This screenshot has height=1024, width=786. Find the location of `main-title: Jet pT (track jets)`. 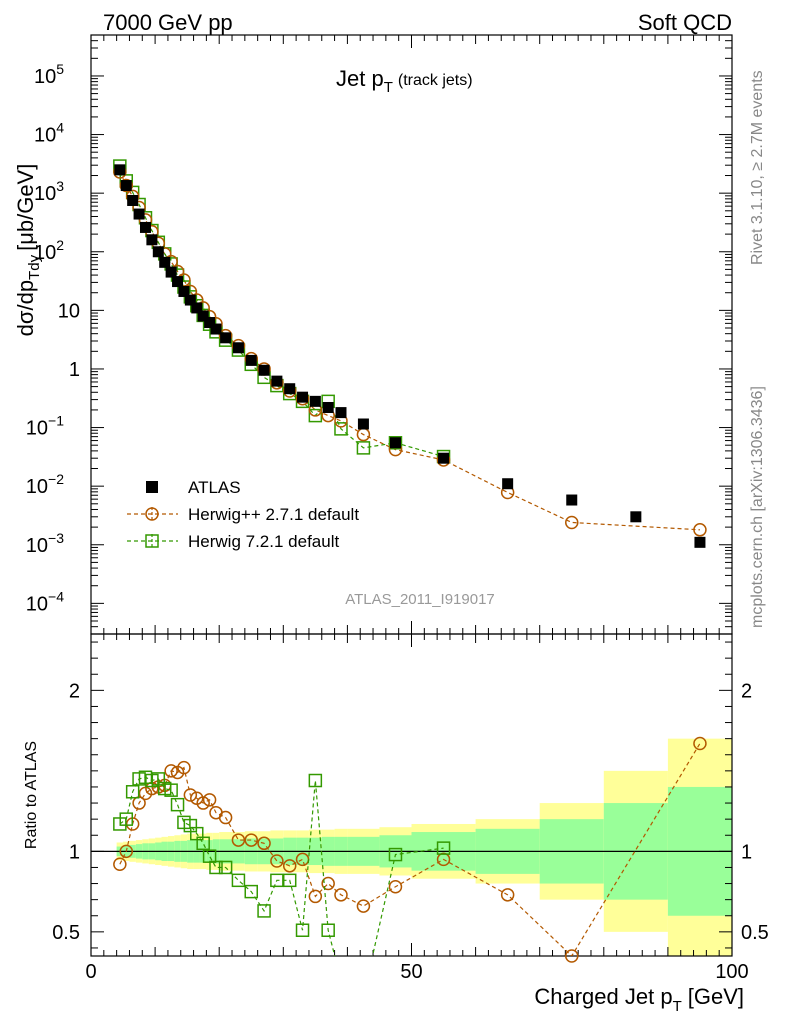

main-title: Jet pT (track jets) is located at coordinates (404, 81).